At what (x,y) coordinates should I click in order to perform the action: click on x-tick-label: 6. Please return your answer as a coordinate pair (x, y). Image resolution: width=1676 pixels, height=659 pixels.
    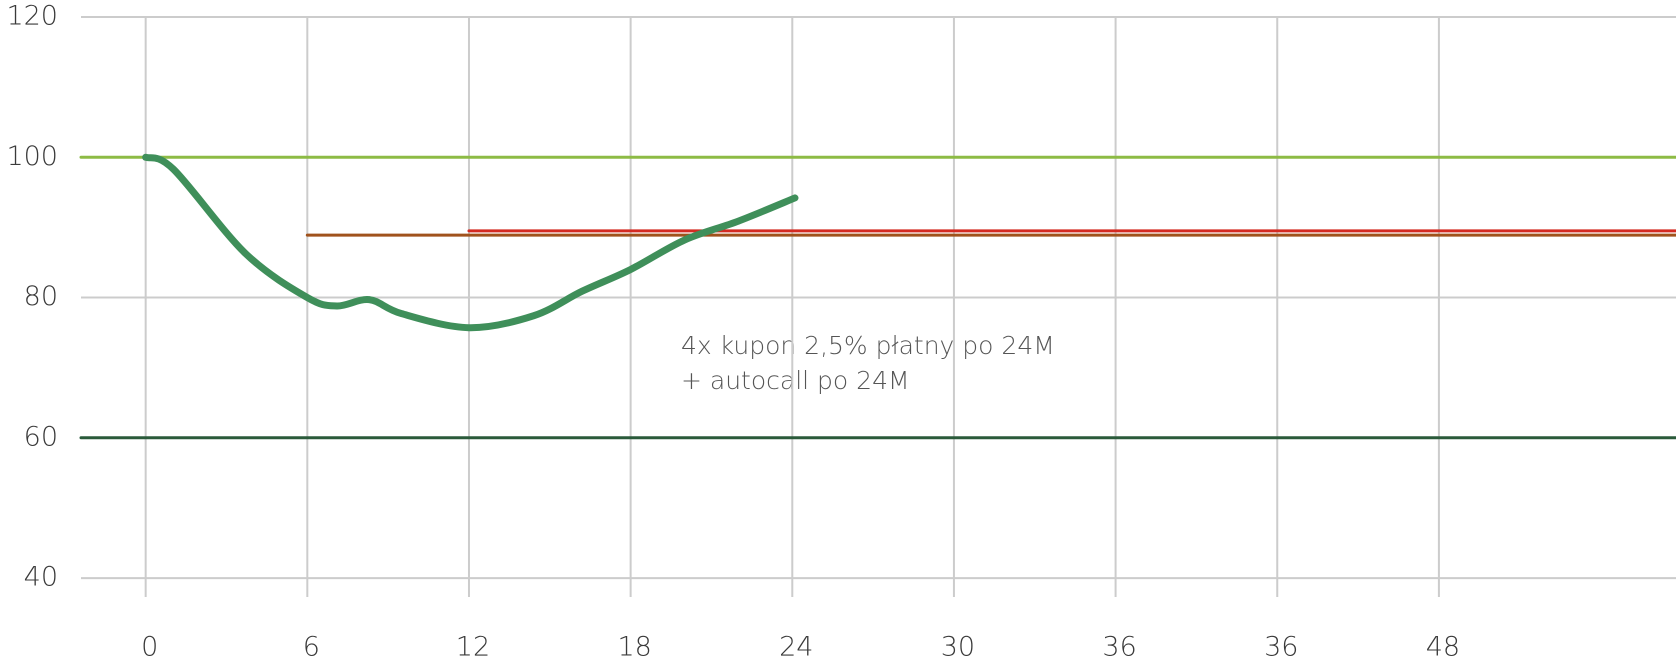
    Looking at the image, I should click on (311, 645).